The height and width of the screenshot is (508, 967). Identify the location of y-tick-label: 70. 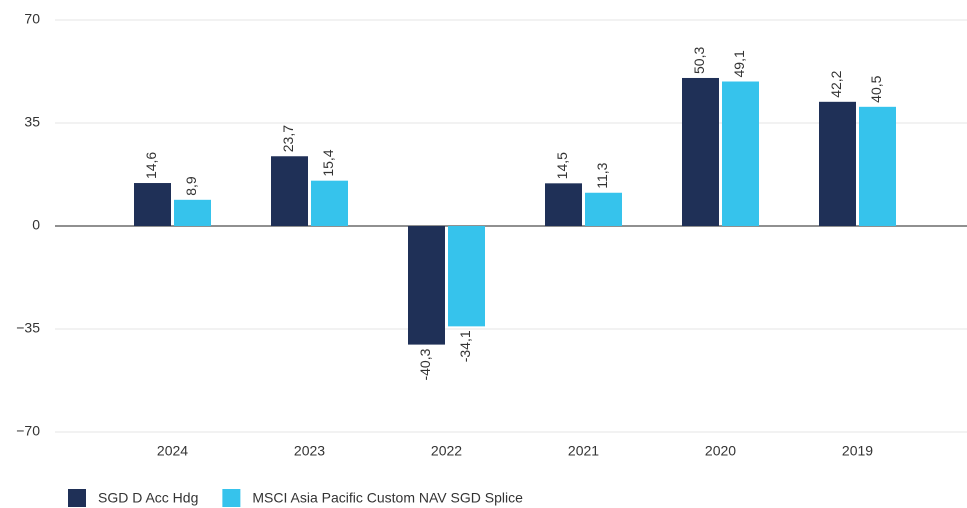
(32, 19).